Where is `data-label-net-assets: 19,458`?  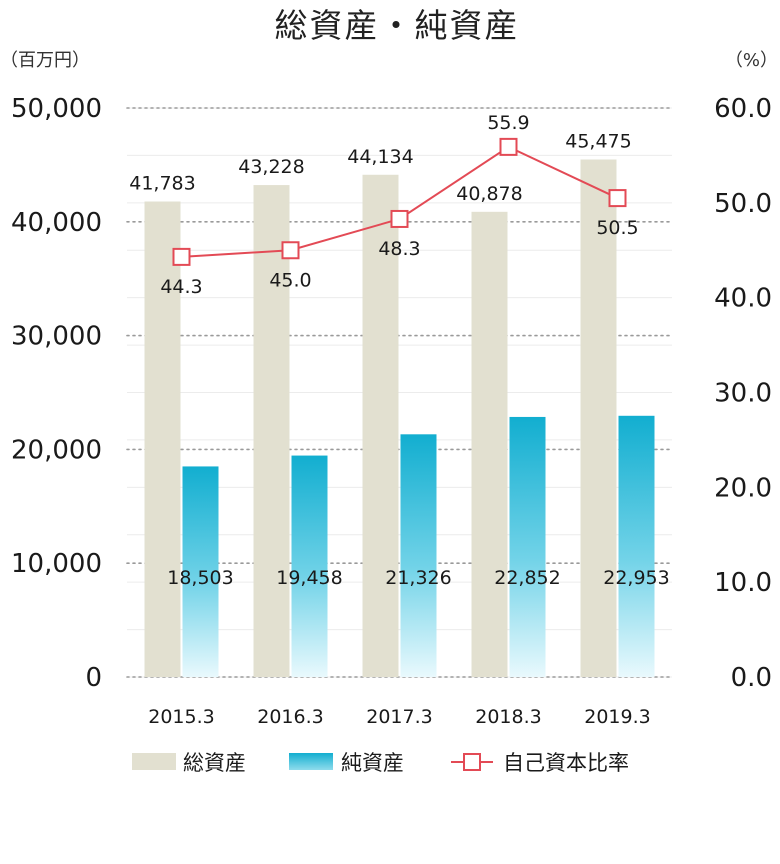 data-label-net-assets: 19,458 is located at coordinates (309, 578).